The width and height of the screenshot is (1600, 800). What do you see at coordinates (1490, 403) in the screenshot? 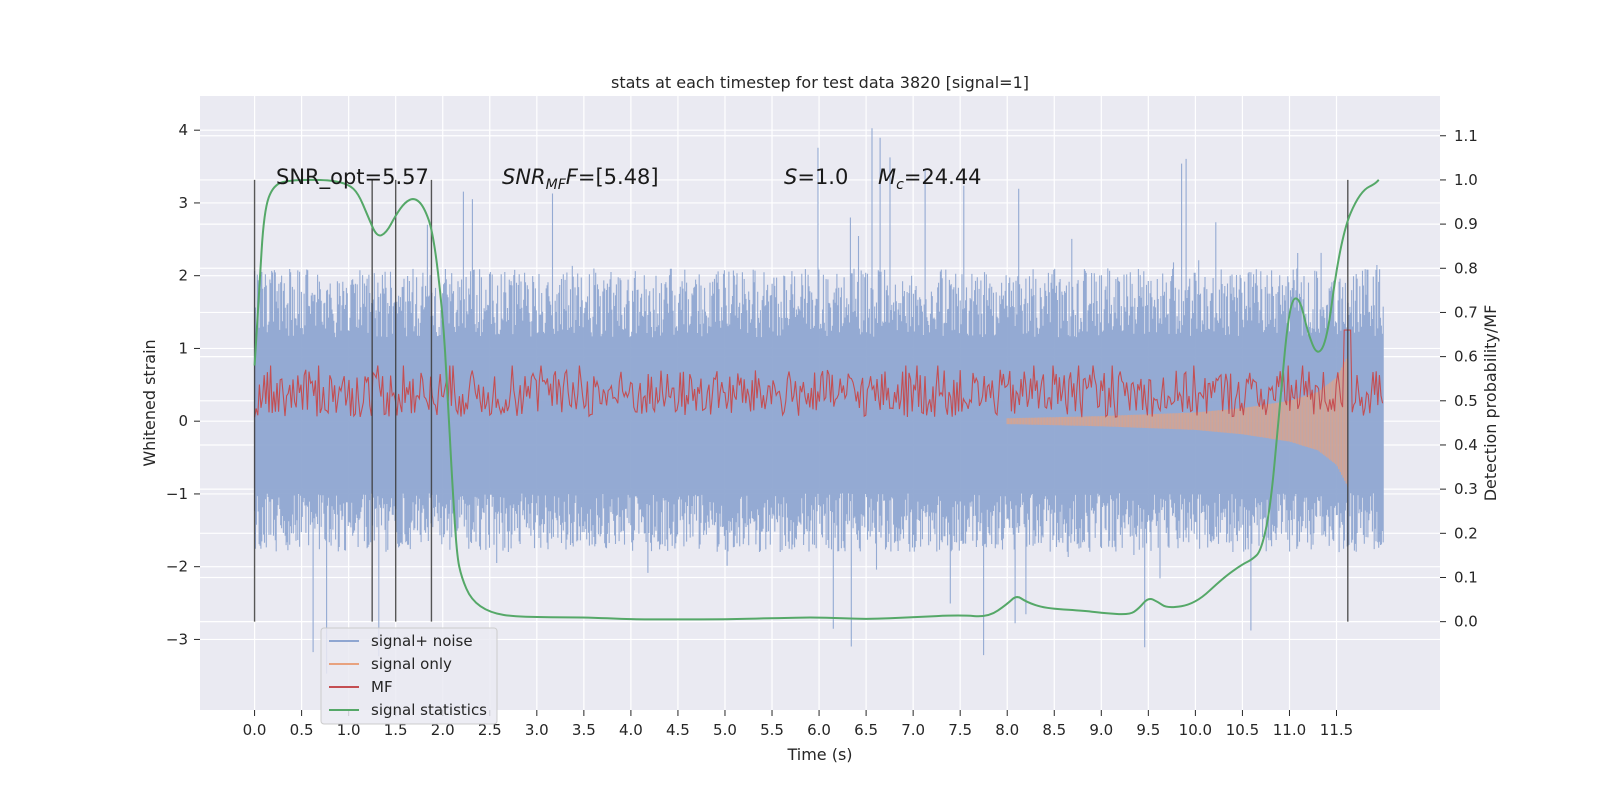
I see `y-axis-right-label: Detection probability/MF` at bounding box center [1490, 403].